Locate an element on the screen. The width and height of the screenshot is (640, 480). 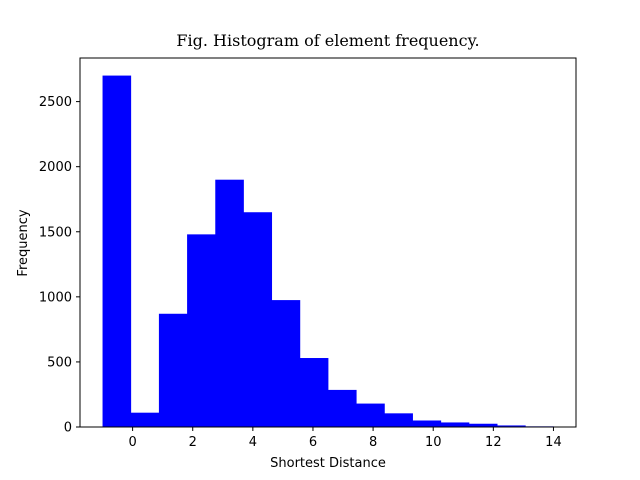
y-axis-label: Frequency is located at coordinates (23, 242).